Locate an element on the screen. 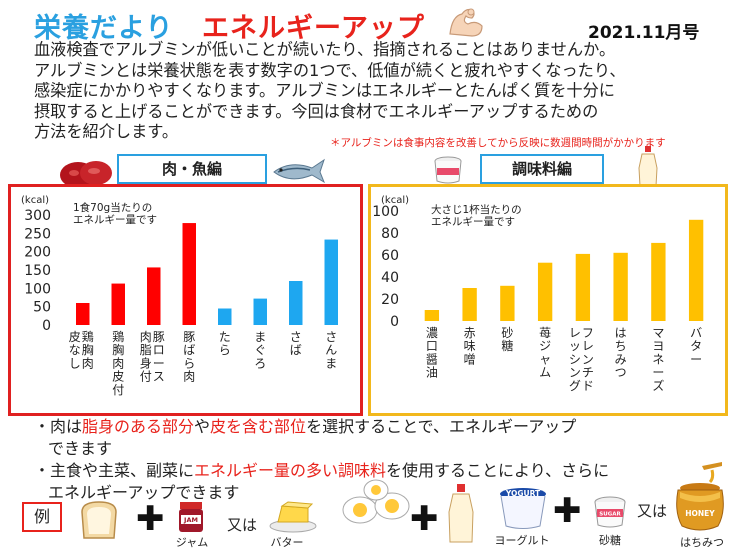 This screenshot has height=551, width=731. x-tick-label: 皮なし is located at coordinates (75, 350).